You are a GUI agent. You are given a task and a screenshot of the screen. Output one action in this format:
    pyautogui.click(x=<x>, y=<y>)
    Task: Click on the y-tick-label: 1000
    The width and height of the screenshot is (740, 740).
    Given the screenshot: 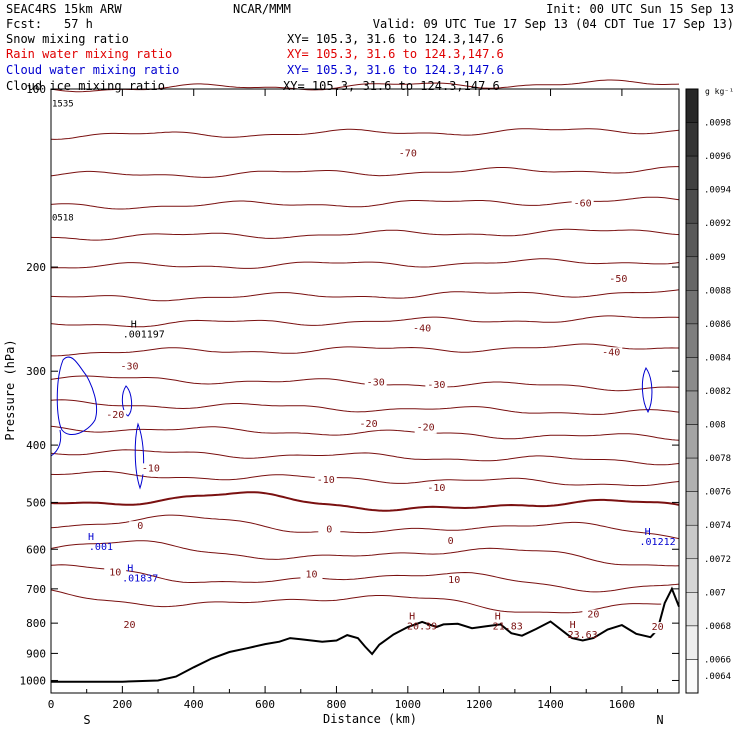 What is the action you would take?
    pyautogui.click(x=33, y=680)
    